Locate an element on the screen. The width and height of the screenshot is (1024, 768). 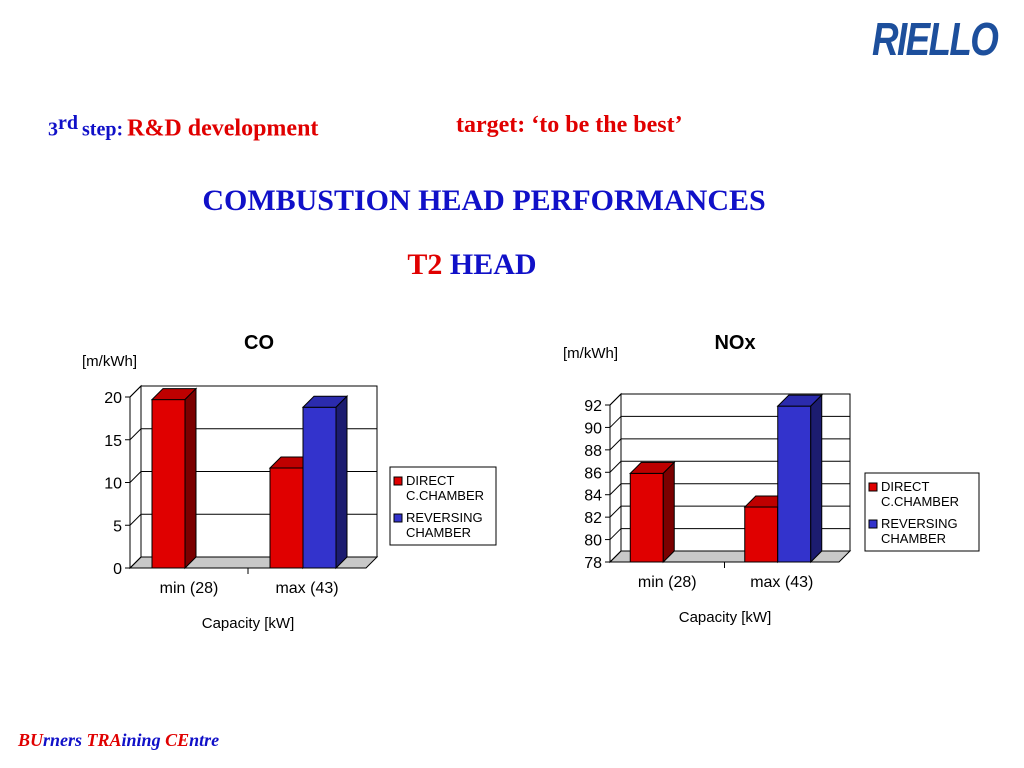
y-tick-label: 5 is located at coordinates (117, 526).